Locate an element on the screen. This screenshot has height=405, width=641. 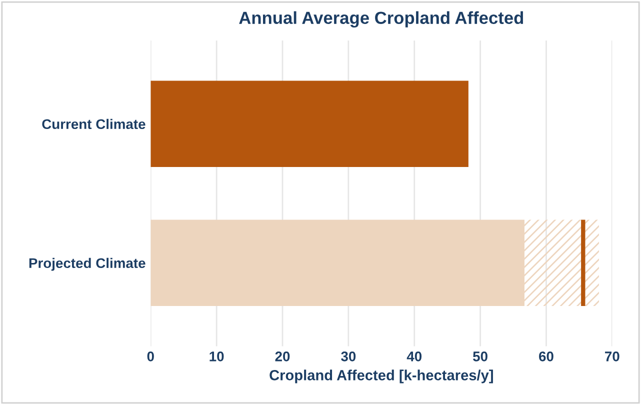
x-tick-label: 40 is located at coordinates (414, 357).